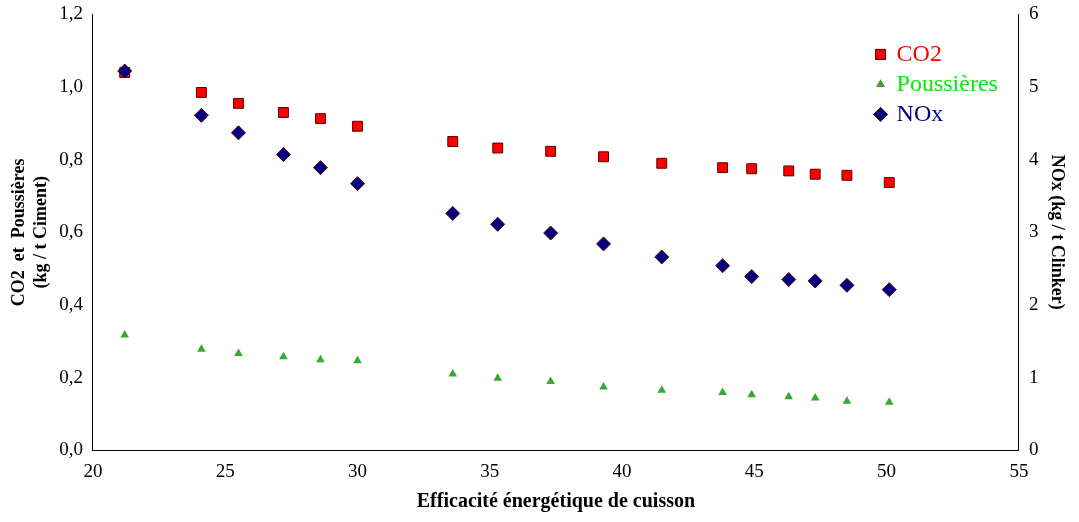  What do you see at coordinates (1019, 470) in the screenshot?
I see `x-tick-label: 55` at bounding box center [1019, 470].